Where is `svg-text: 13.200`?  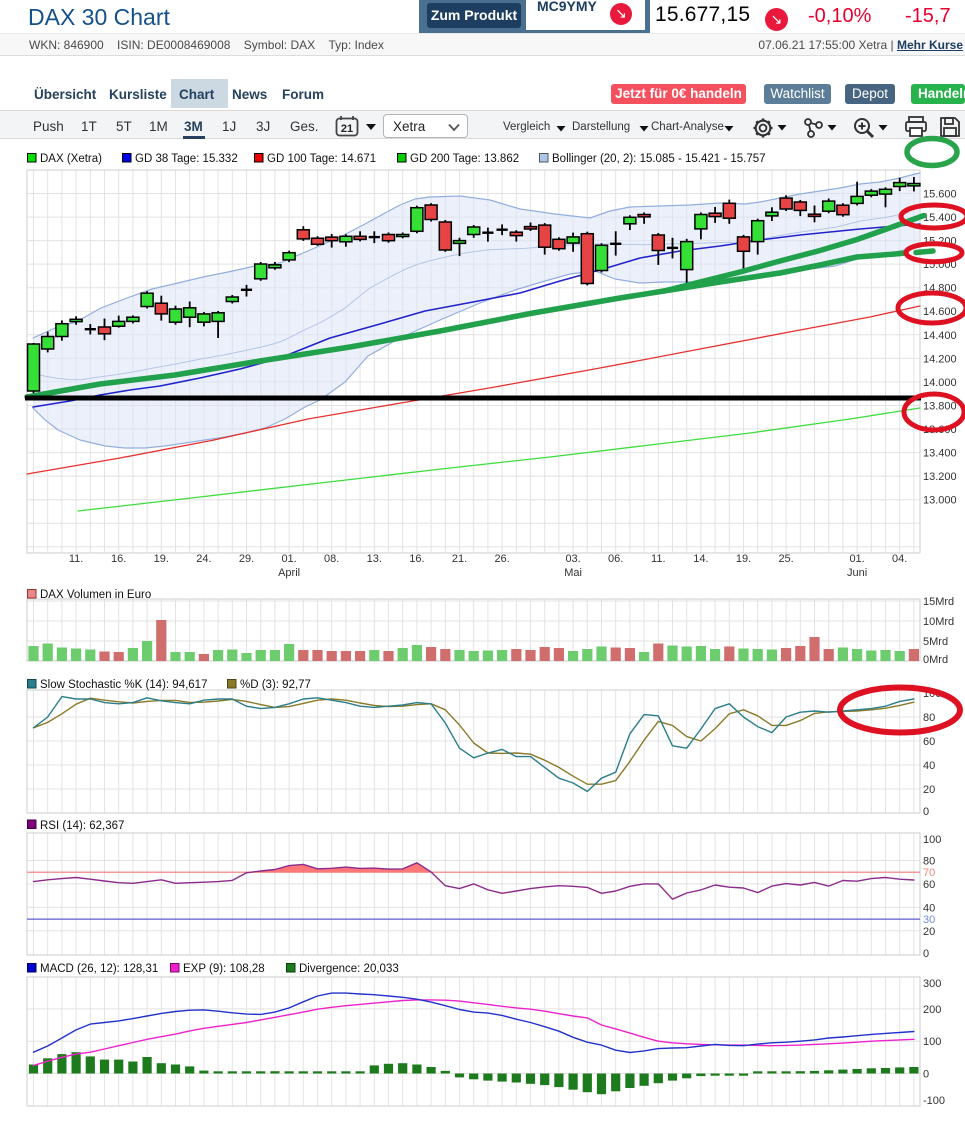 svg-text: 13.200 is located at coordinates (940, 477).